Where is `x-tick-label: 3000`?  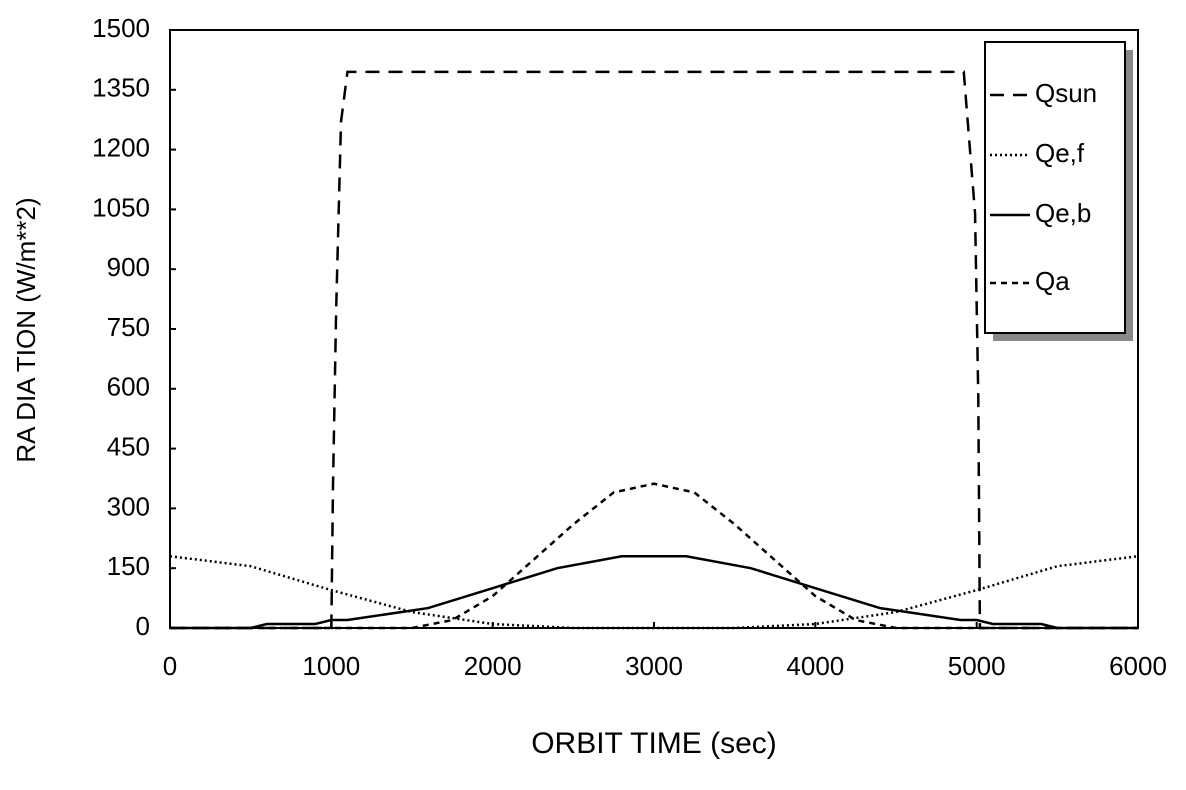
x-tick-label: 3000 is located at coordinates (654, 666).